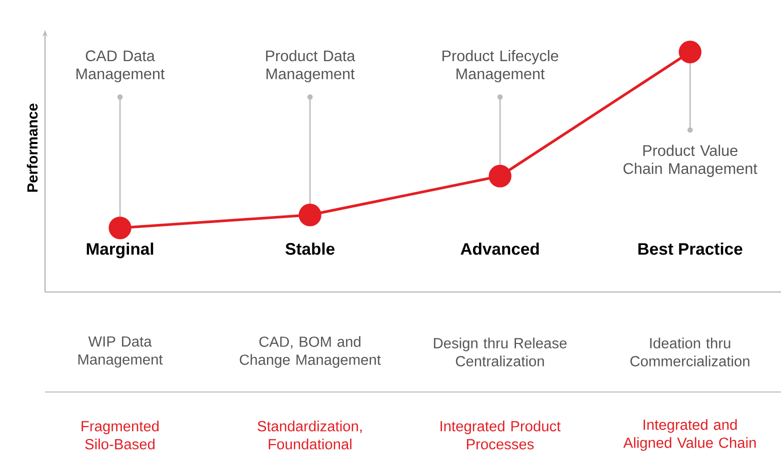 The width and height of the screenshot is (781, 458). I want to click on x-tick-label: Advanced, so click(499, 248).